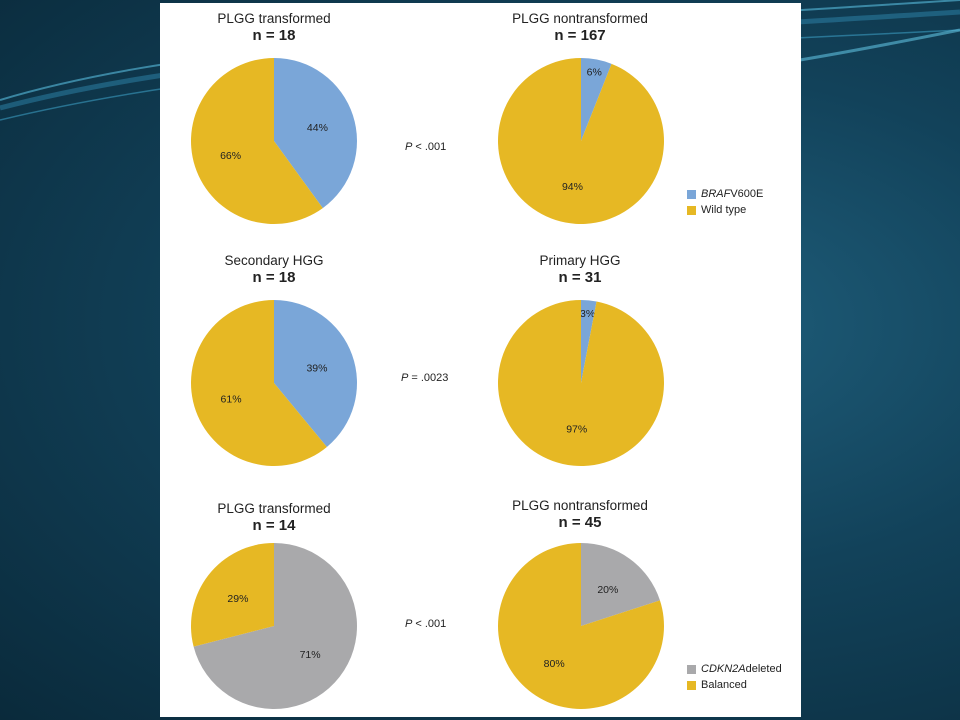 The height and width of the screenshot is (720, 960). Describe the element at coordinates (691, 210) in the screenshot. I see `legend-swatch-wild-type` at that location.